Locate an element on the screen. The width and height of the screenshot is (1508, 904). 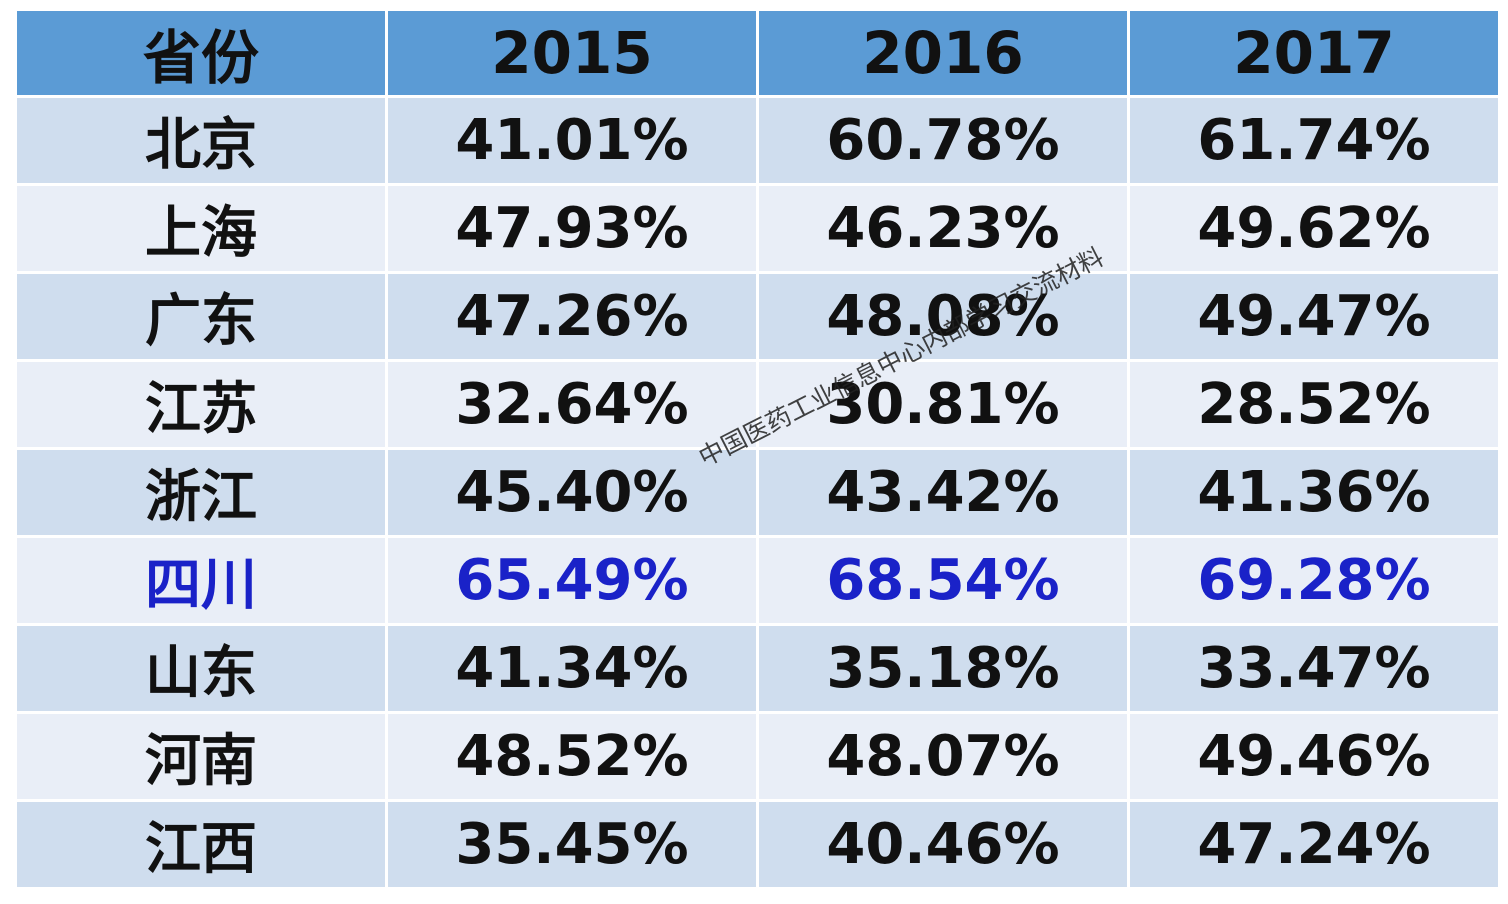
value-cell: 65.49% is located at coordinates (572, 580).